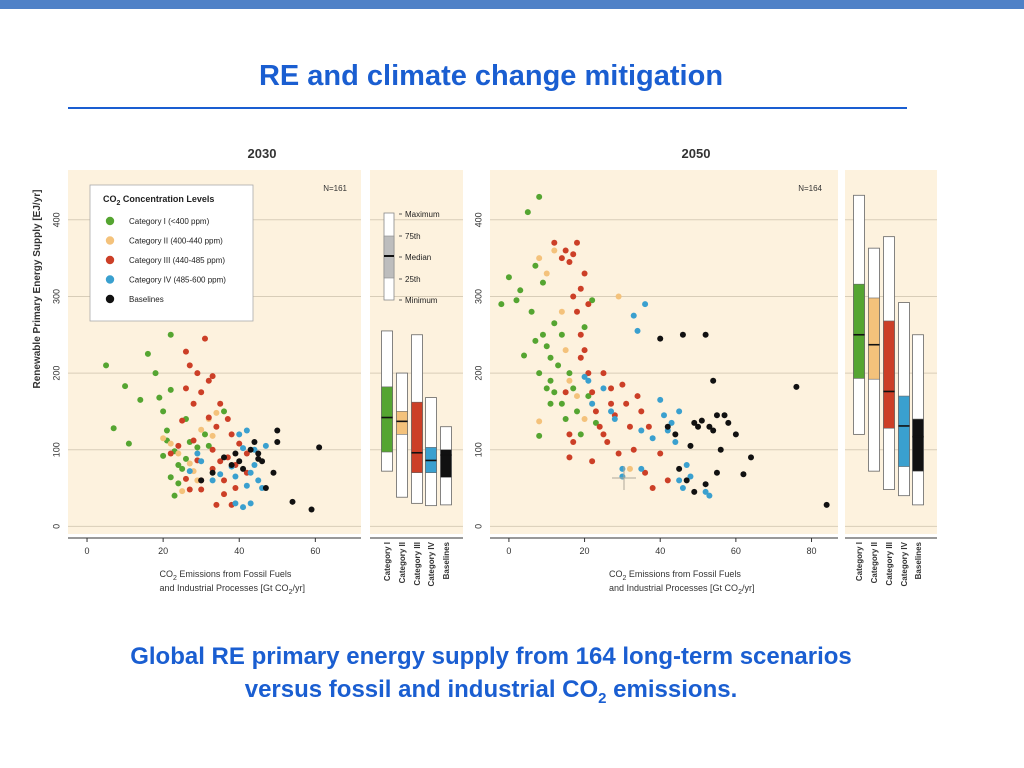  Describe the element at coordinates (512, 4) in the screenshot. I see `top-accent-bar` at that location.